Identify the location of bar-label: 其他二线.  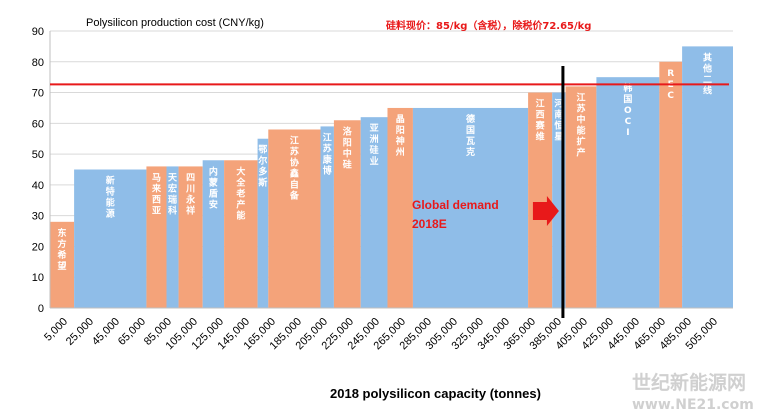
(707, 73).